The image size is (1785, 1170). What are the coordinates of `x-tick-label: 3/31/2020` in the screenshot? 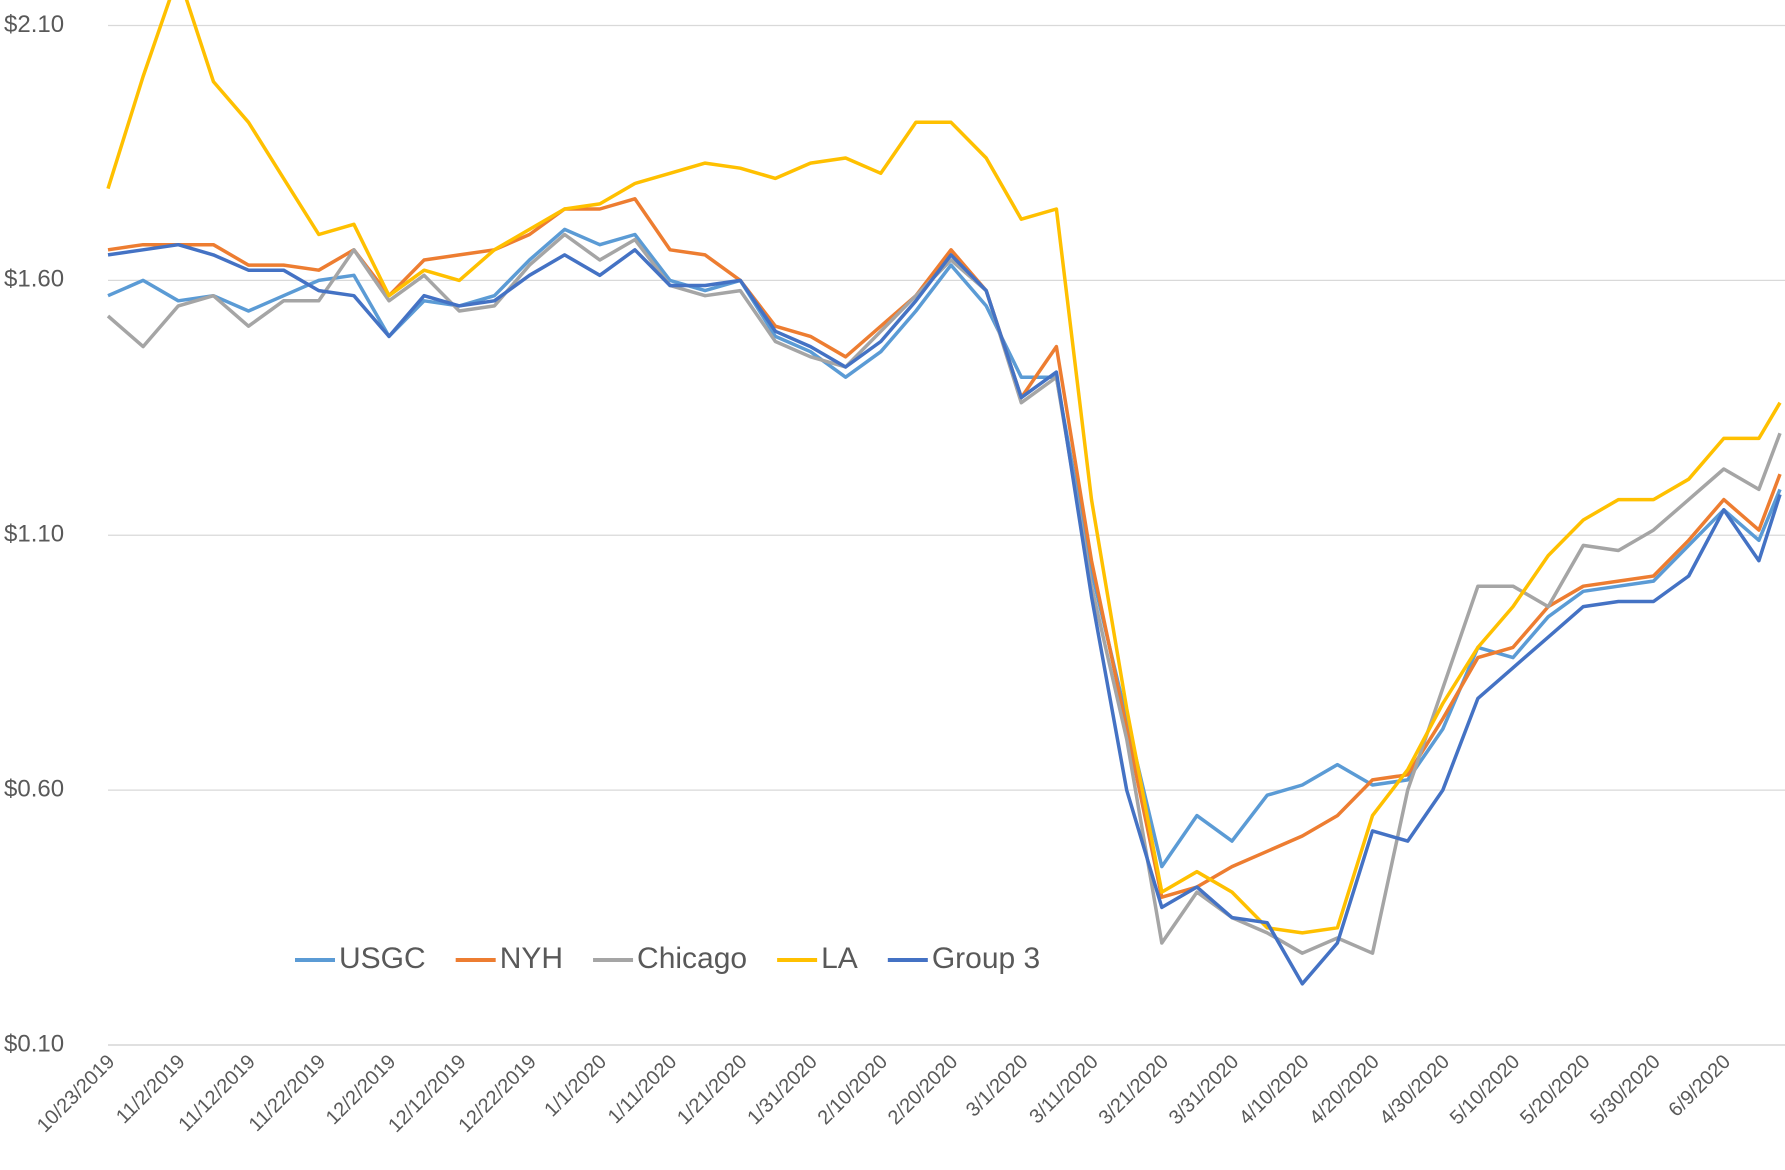 It's located at (1204, 1090).